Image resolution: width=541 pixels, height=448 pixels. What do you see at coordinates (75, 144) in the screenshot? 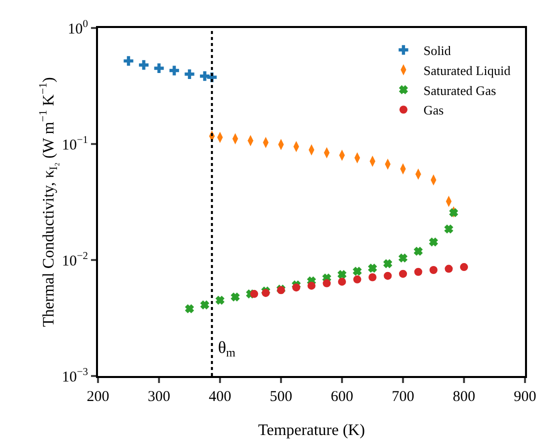
I see `y-tick-label: 10$^{−1}$` at bounding box center [75, 144].